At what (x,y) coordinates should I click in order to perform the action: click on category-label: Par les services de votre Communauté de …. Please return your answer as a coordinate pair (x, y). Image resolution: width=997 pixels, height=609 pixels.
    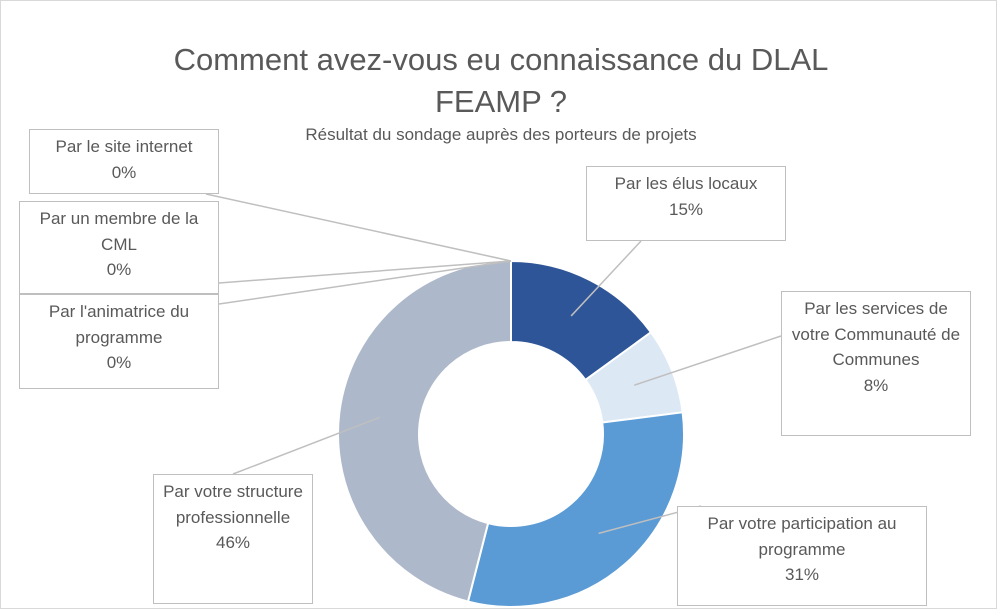
    Looking at the image, I should click on (876, 334).